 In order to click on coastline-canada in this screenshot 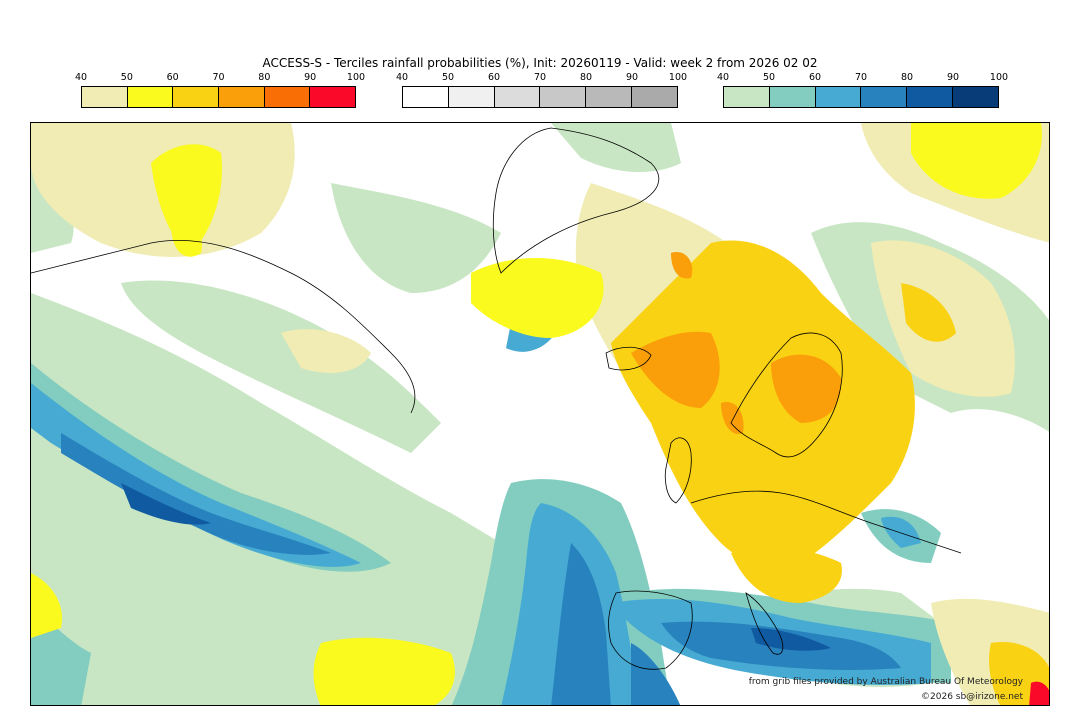, I will do `click(223, 327)`.